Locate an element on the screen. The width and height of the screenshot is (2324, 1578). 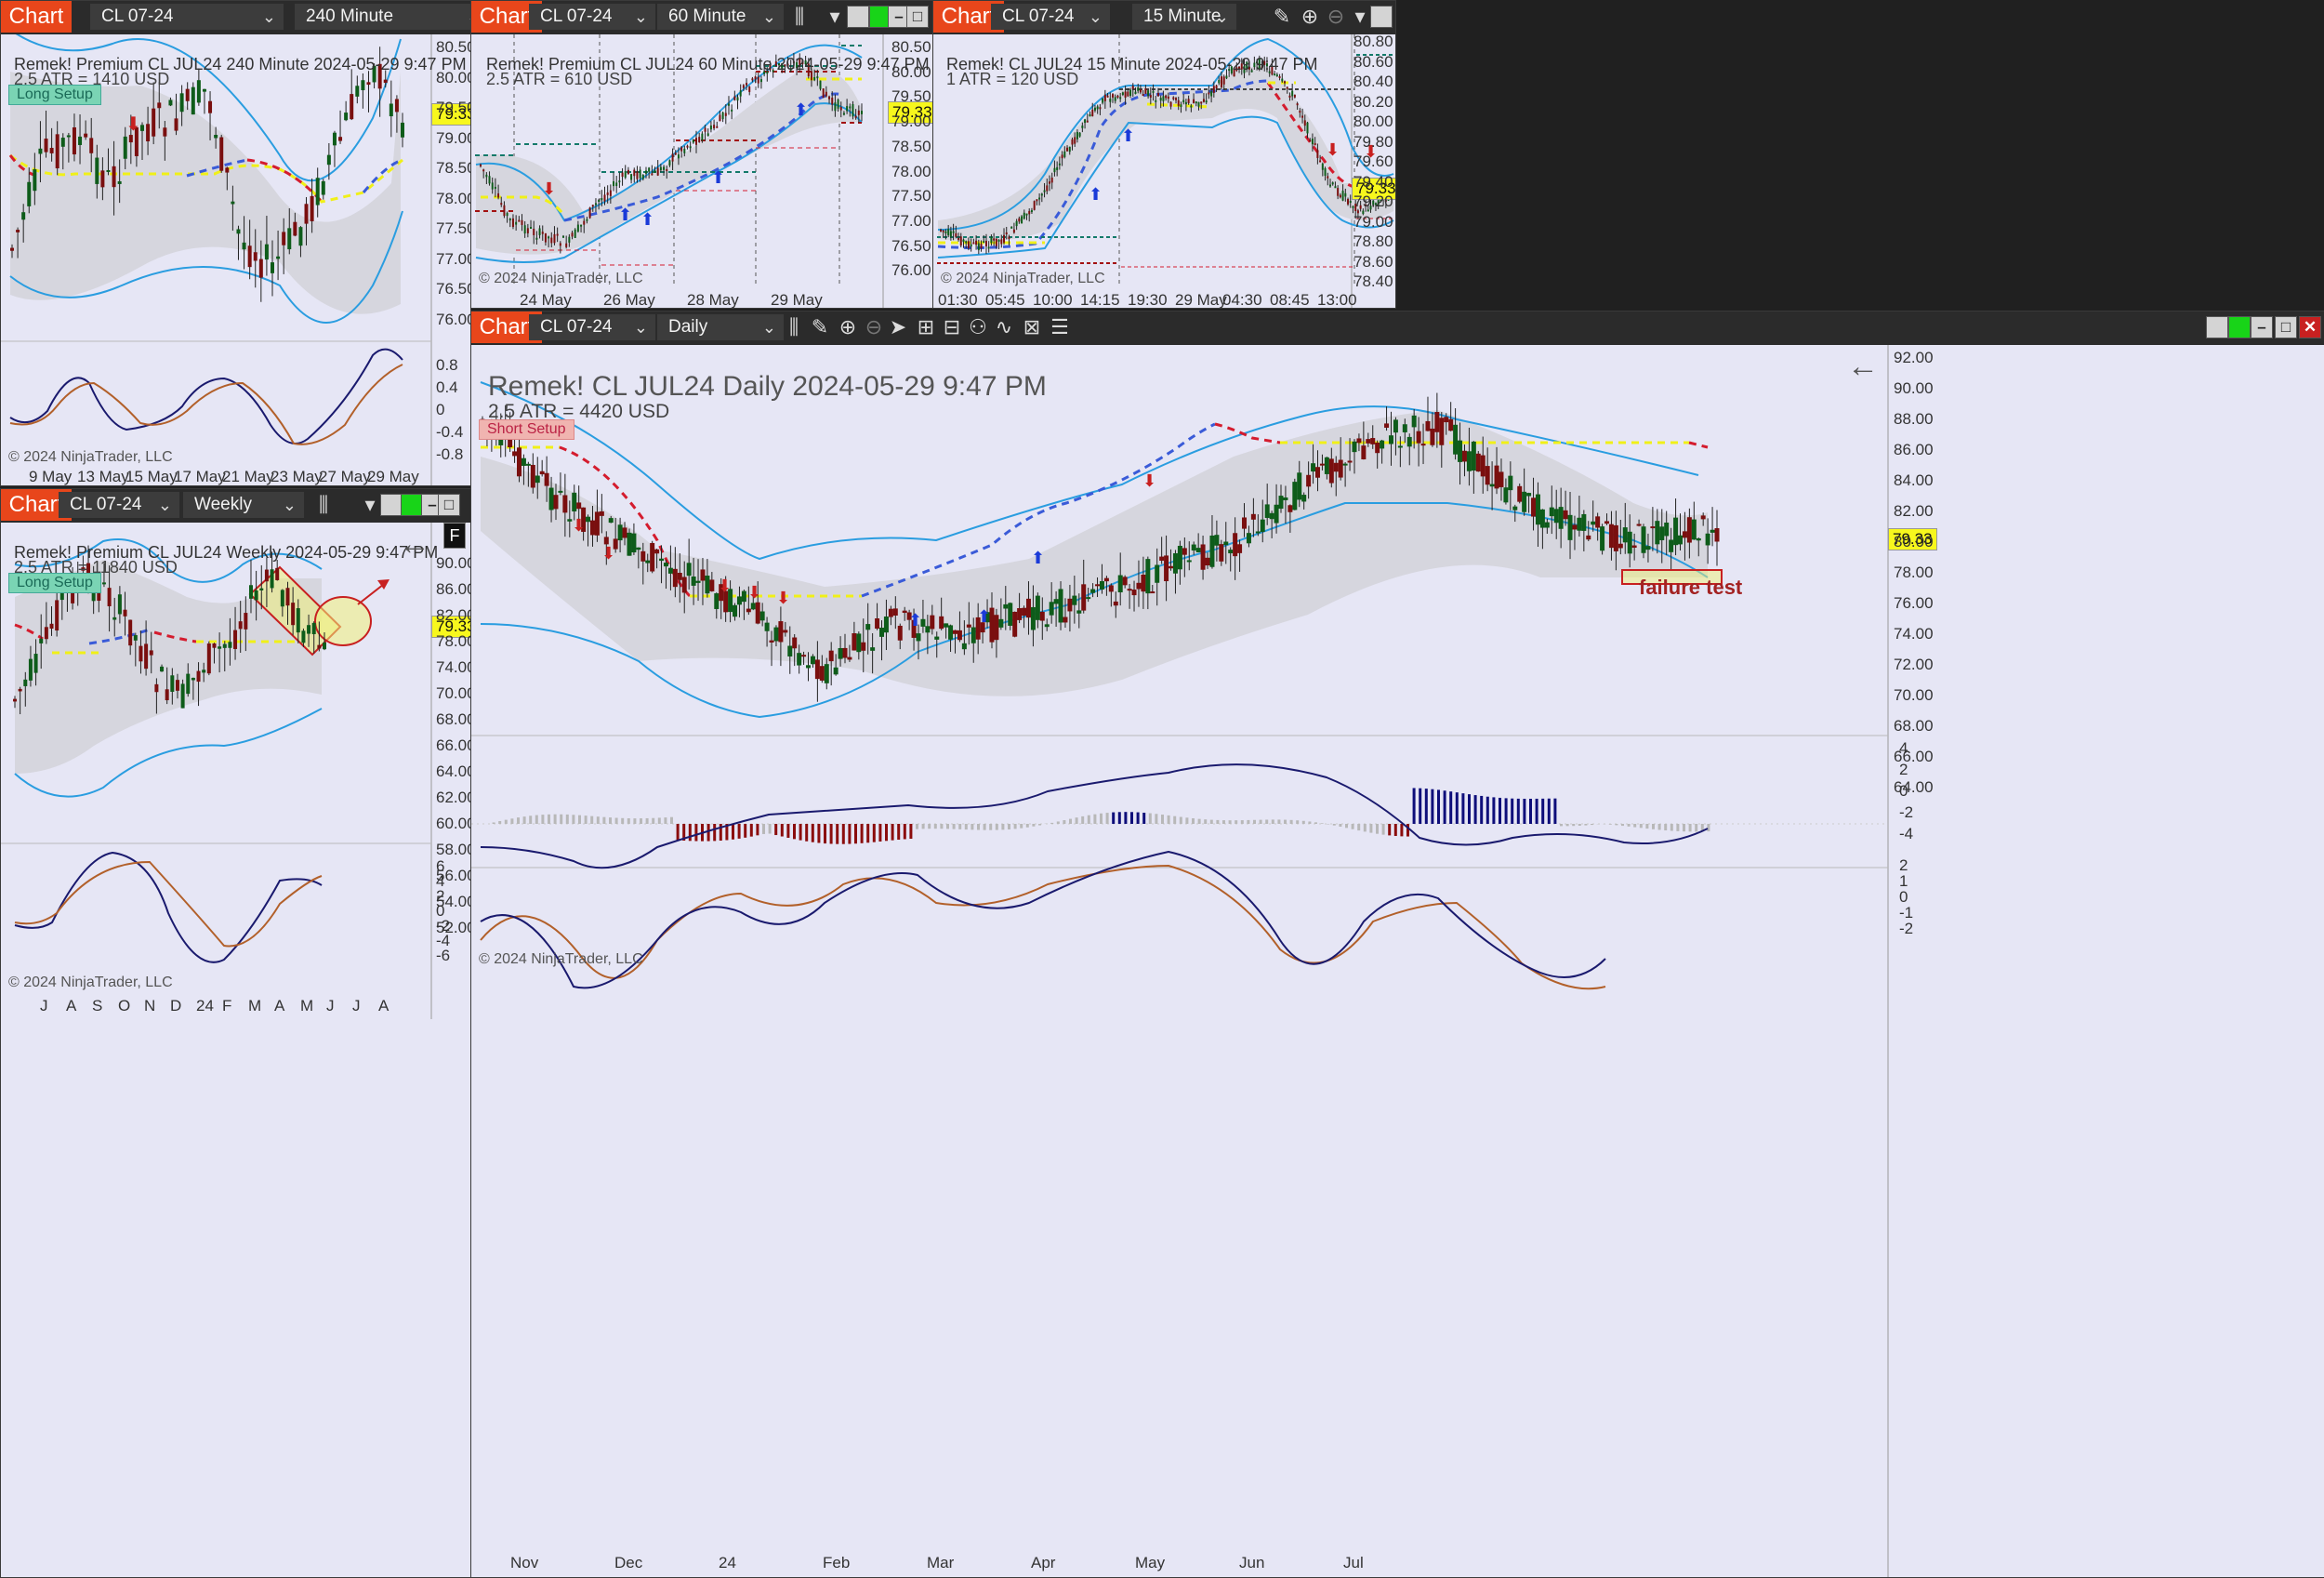
time-tick-label: A is located at coordinates (279, 1006).